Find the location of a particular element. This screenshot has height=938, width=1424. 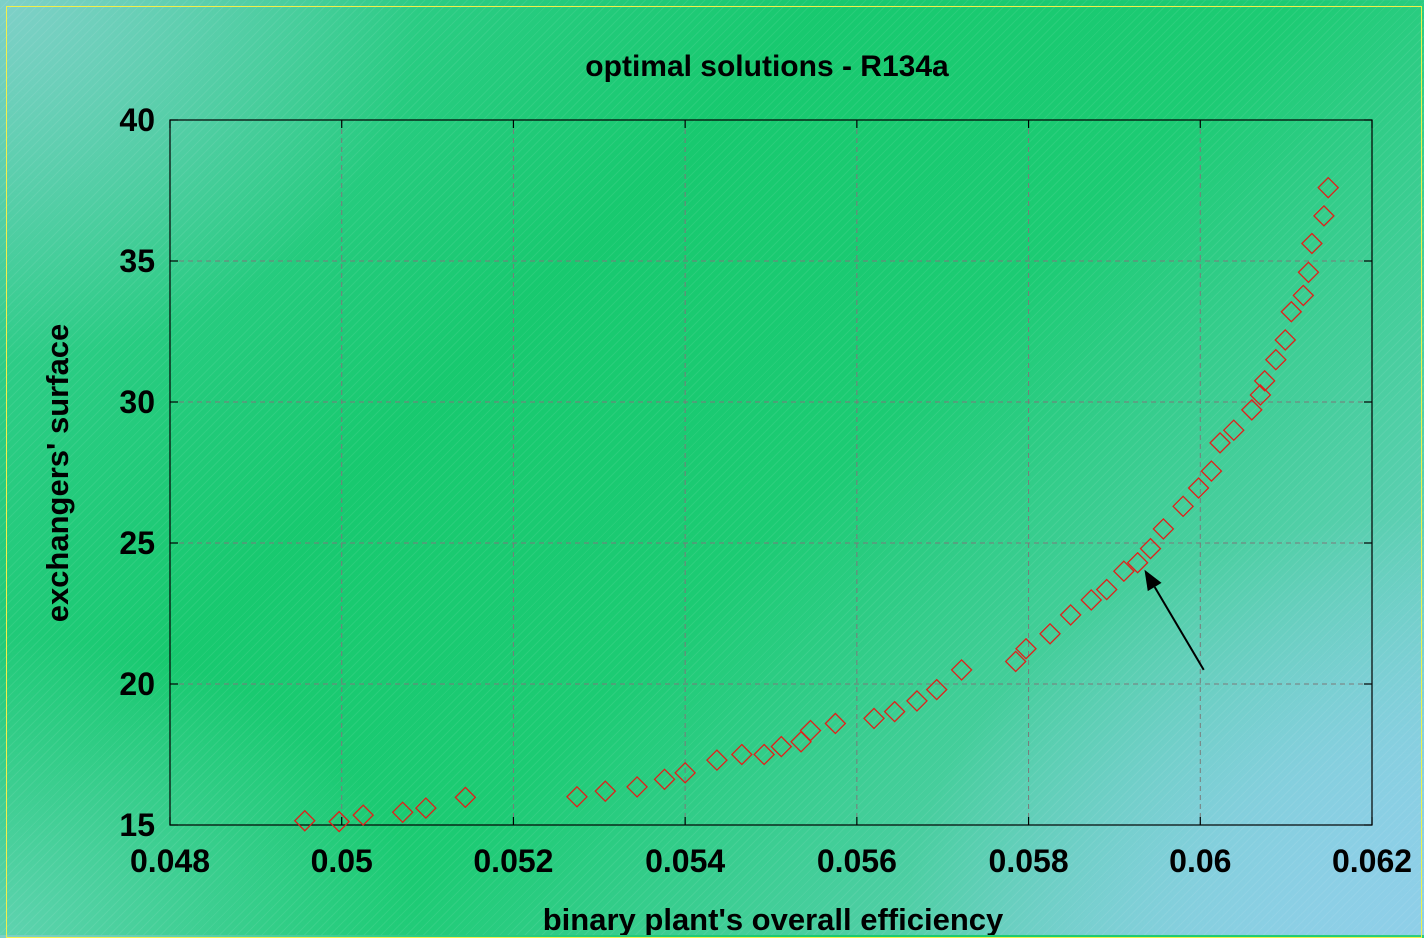

x-axis-label: binary plant's overall efficiency is located at coordinates (773, 918).